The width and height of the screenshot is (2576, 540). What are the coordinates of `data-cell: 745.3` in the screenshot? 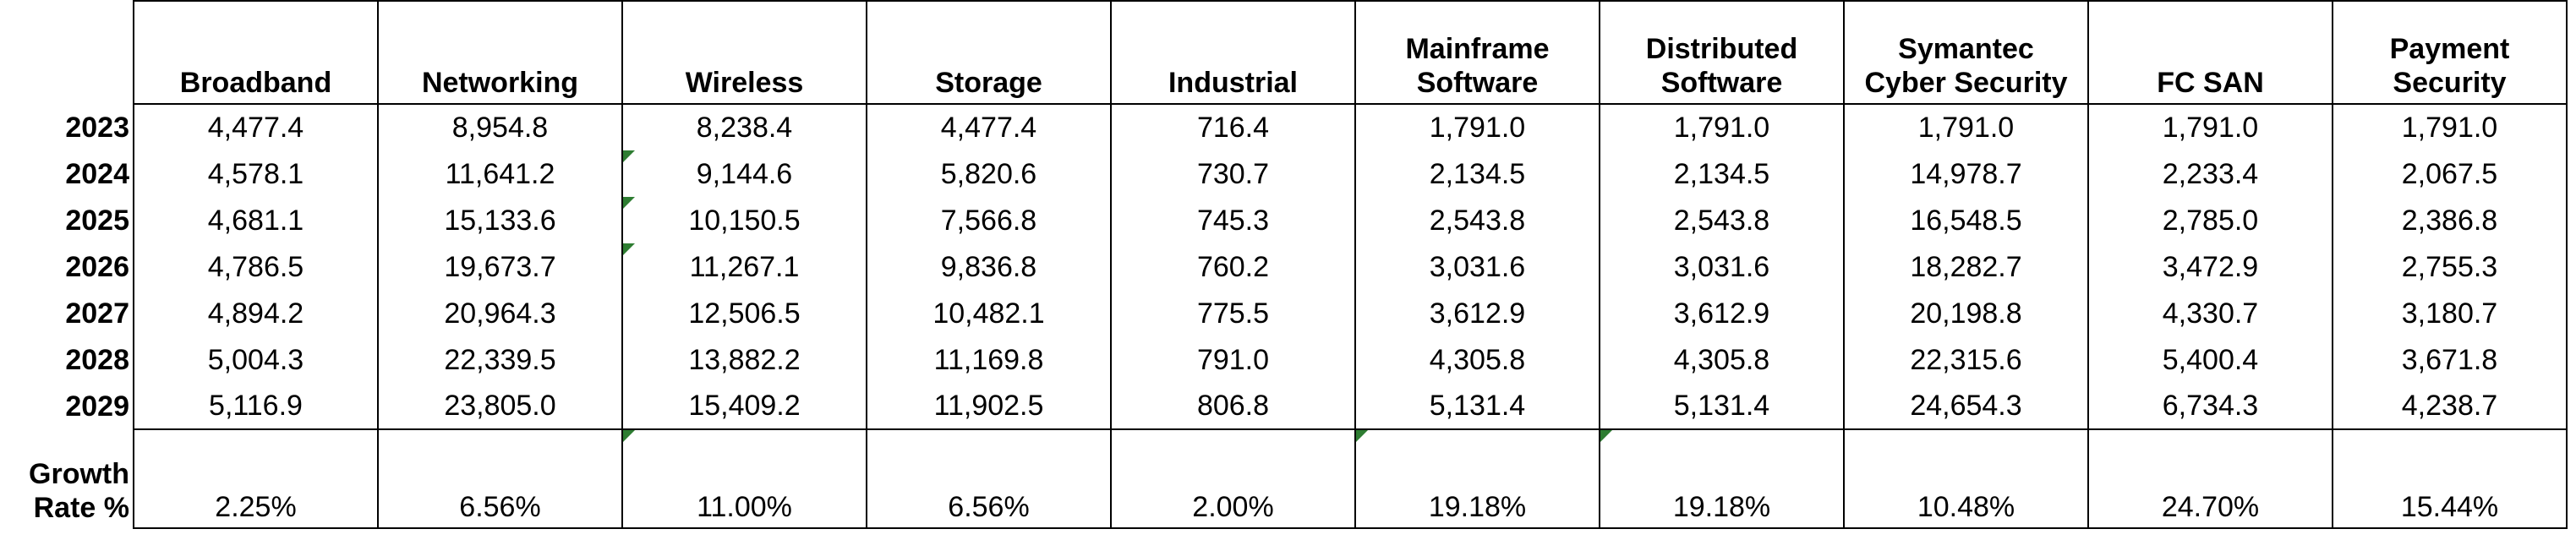 It's located at (1233, 220).